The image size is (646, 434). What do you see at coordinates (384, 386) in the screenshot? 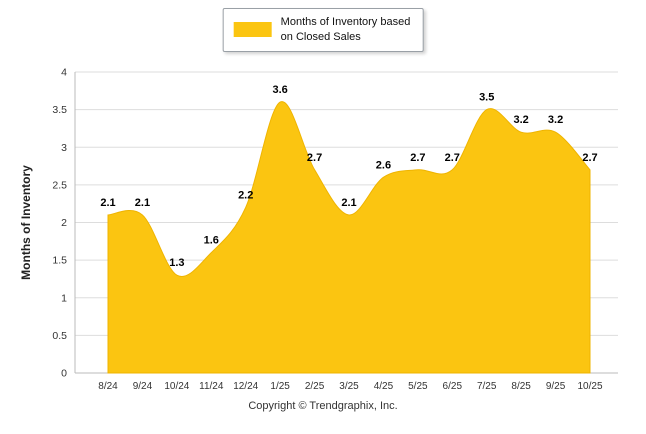
I see `x-tick-label: 4/25` at bounding box center [384, 386].